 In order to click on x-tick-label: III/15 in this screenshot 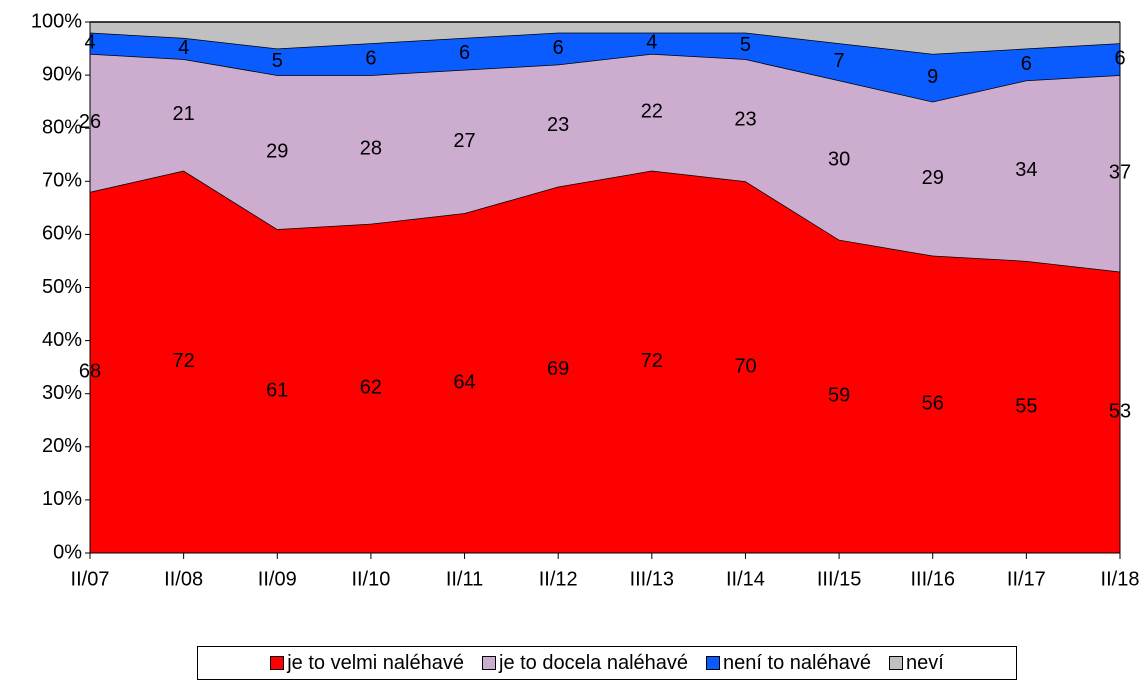, I will do `click(839, 579)`.